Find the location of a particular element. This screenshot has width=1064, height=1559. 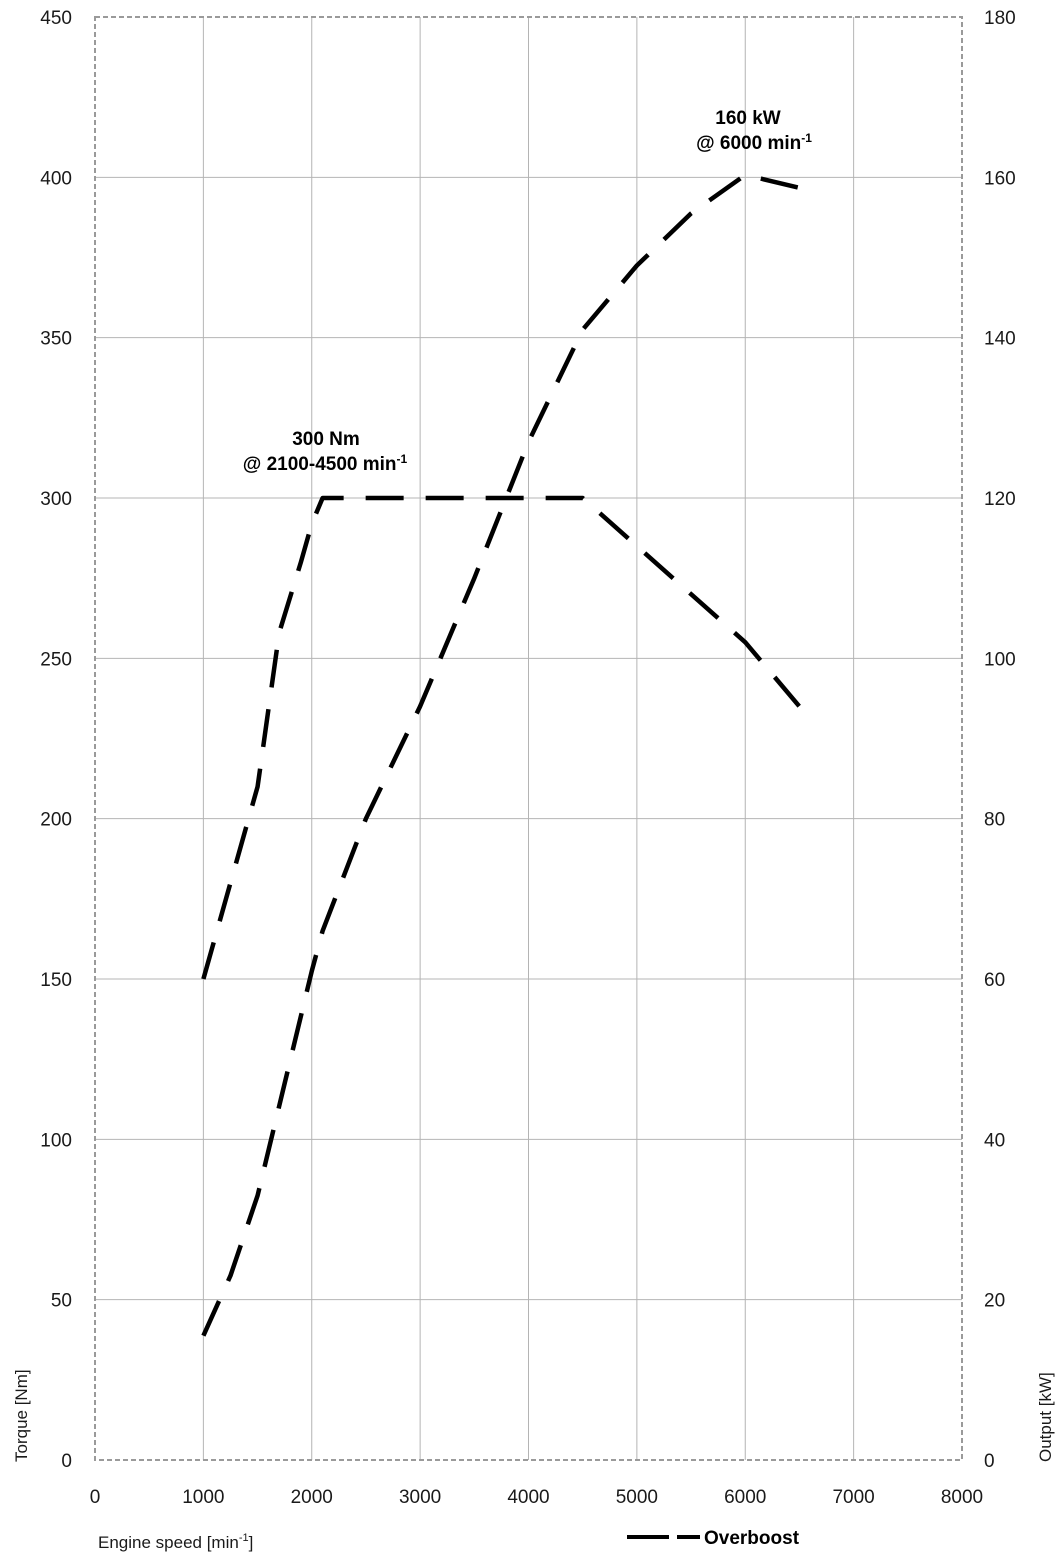

y-left-tick-label: 100 is located at coordinates (56, 1140).